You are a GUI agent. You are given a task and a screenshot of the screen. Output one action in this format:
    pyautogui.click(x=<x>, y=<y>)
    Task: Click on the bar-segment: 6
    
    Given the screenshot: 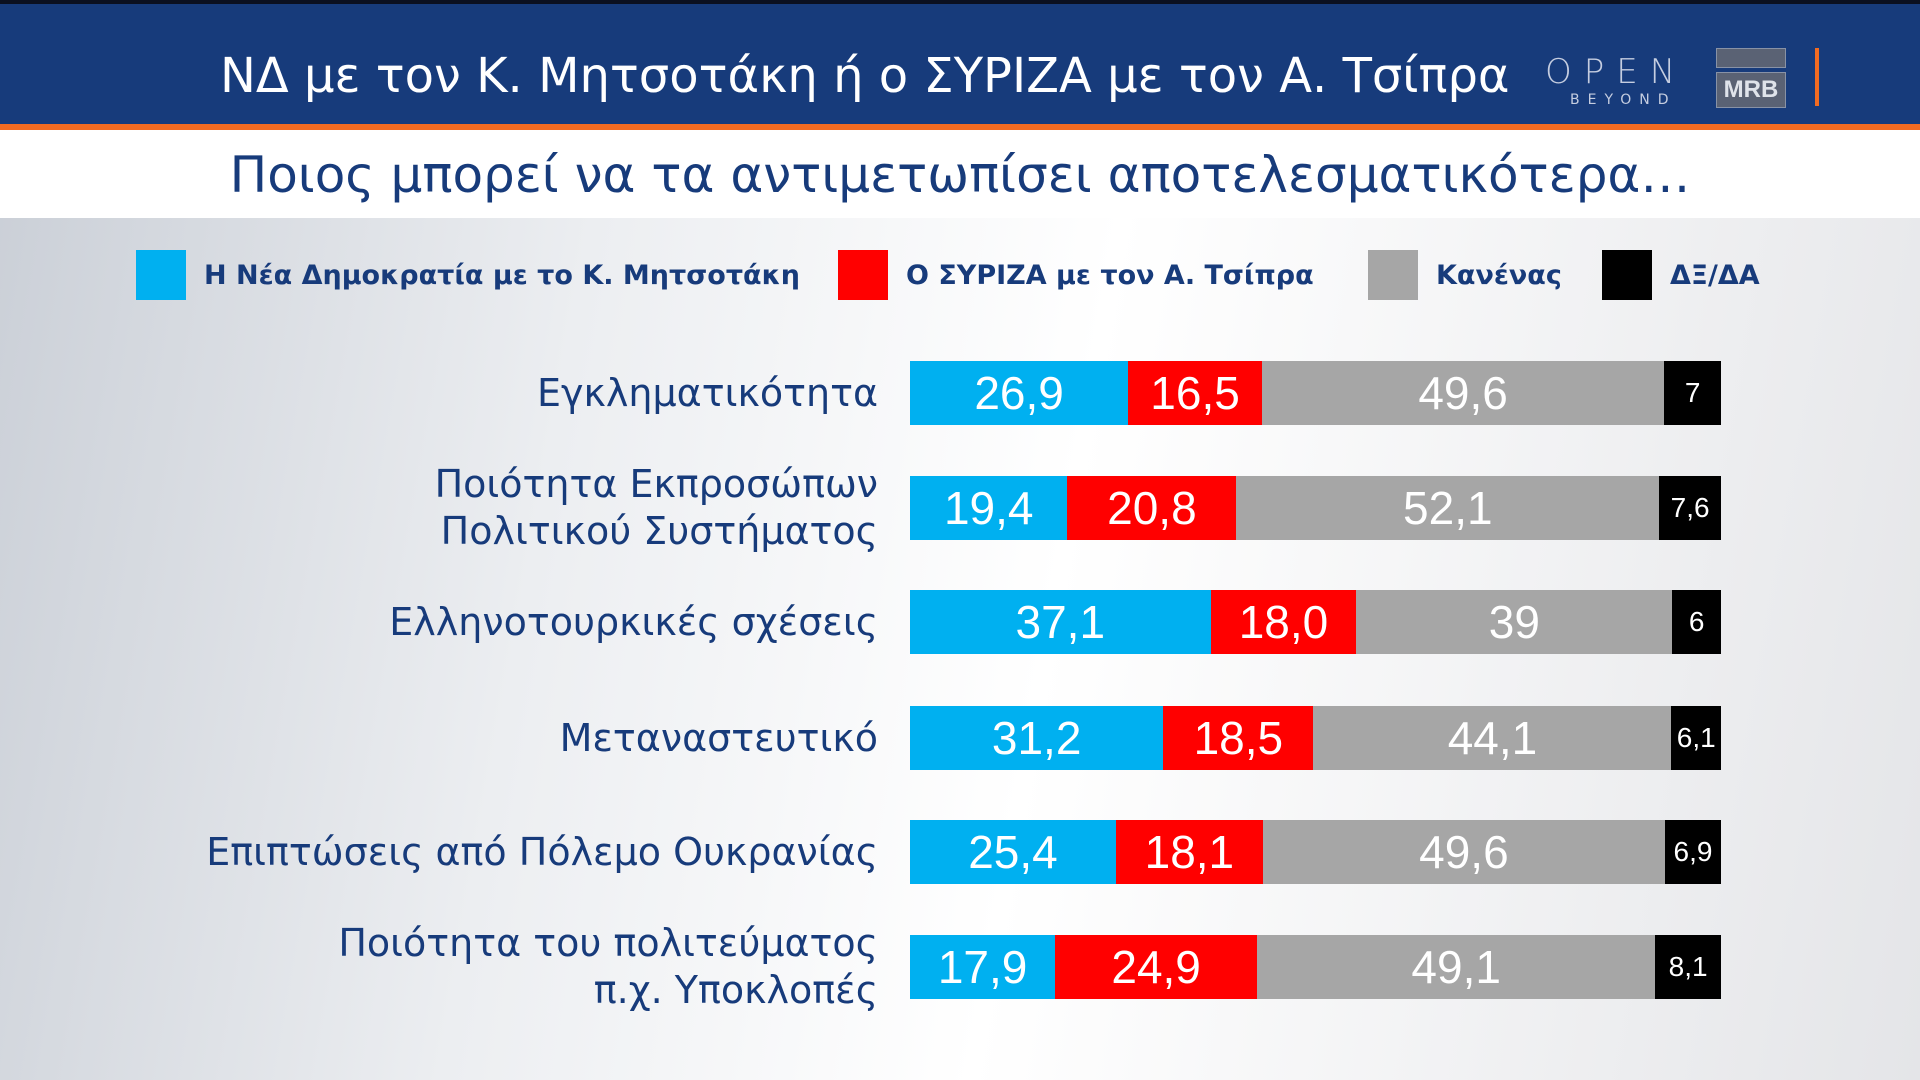 What is the action you would take?
    pyautogui.click(x=1696, y=622)
    